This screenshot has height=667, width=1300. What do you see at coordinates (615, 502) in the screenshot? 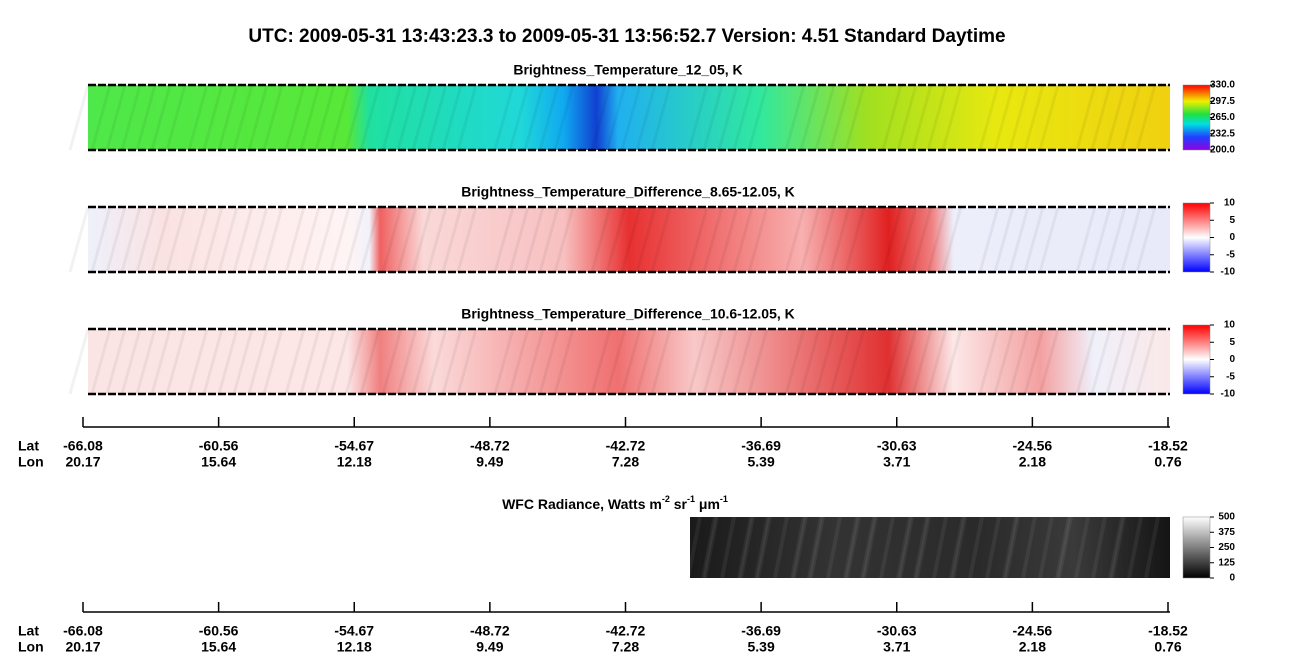
I see `wfc-title: WFC Radiance, Watts m-2 sr-1 μm-1` at bounding box center [615, 502].